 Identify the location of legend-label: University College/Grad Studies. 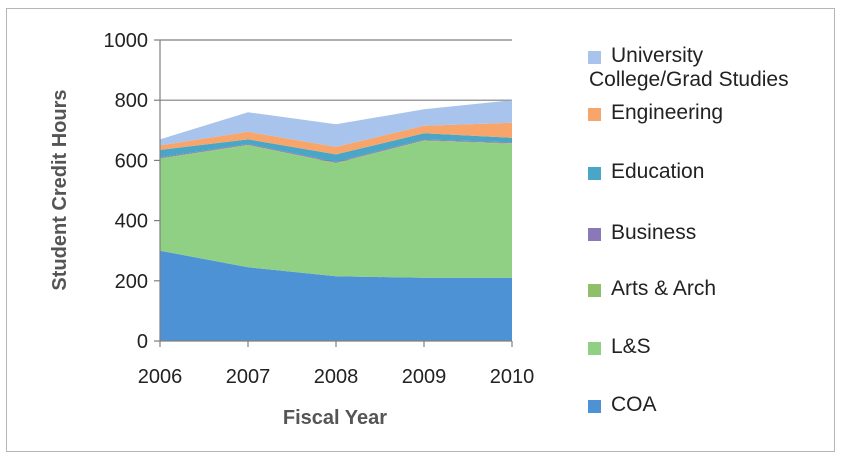
(689, 68).